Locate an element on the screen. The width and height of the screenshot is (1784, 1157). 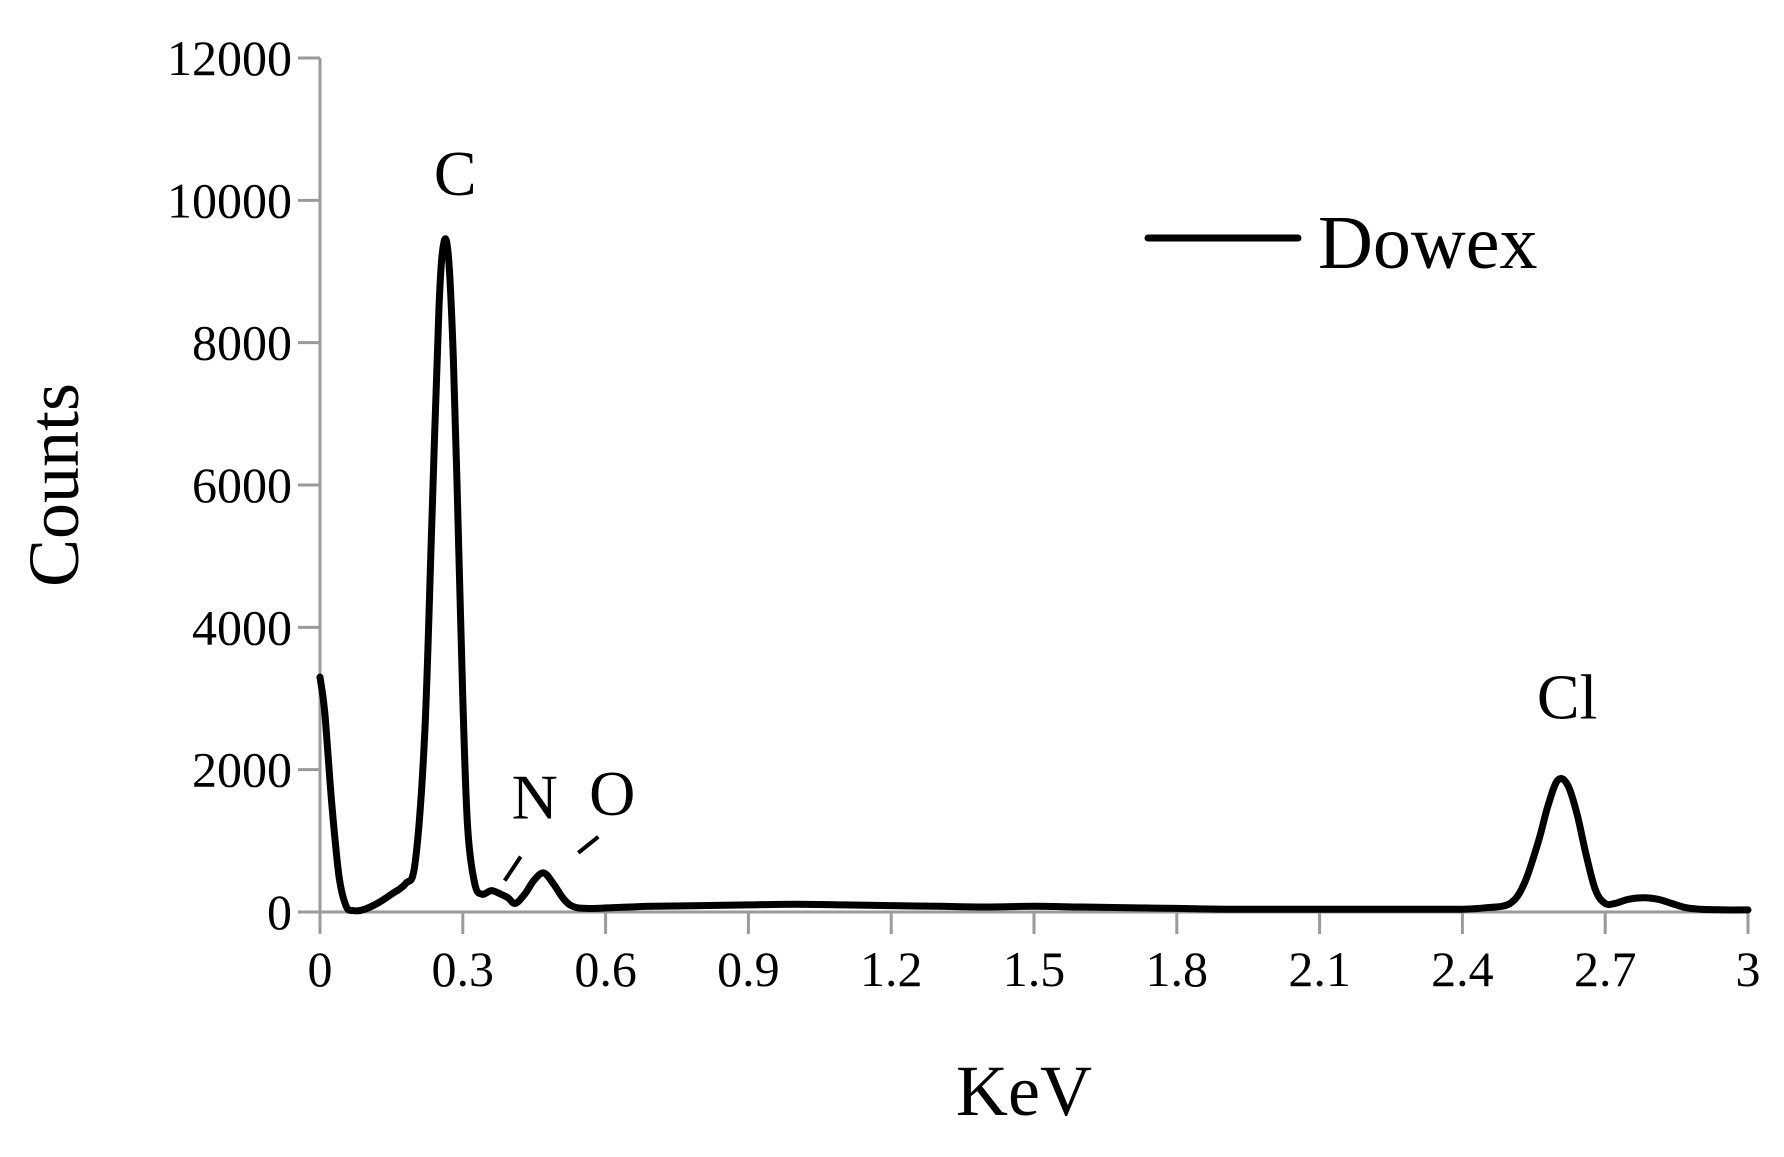
x-tick-label: 1.8 is located at coordinates (1177, 969).